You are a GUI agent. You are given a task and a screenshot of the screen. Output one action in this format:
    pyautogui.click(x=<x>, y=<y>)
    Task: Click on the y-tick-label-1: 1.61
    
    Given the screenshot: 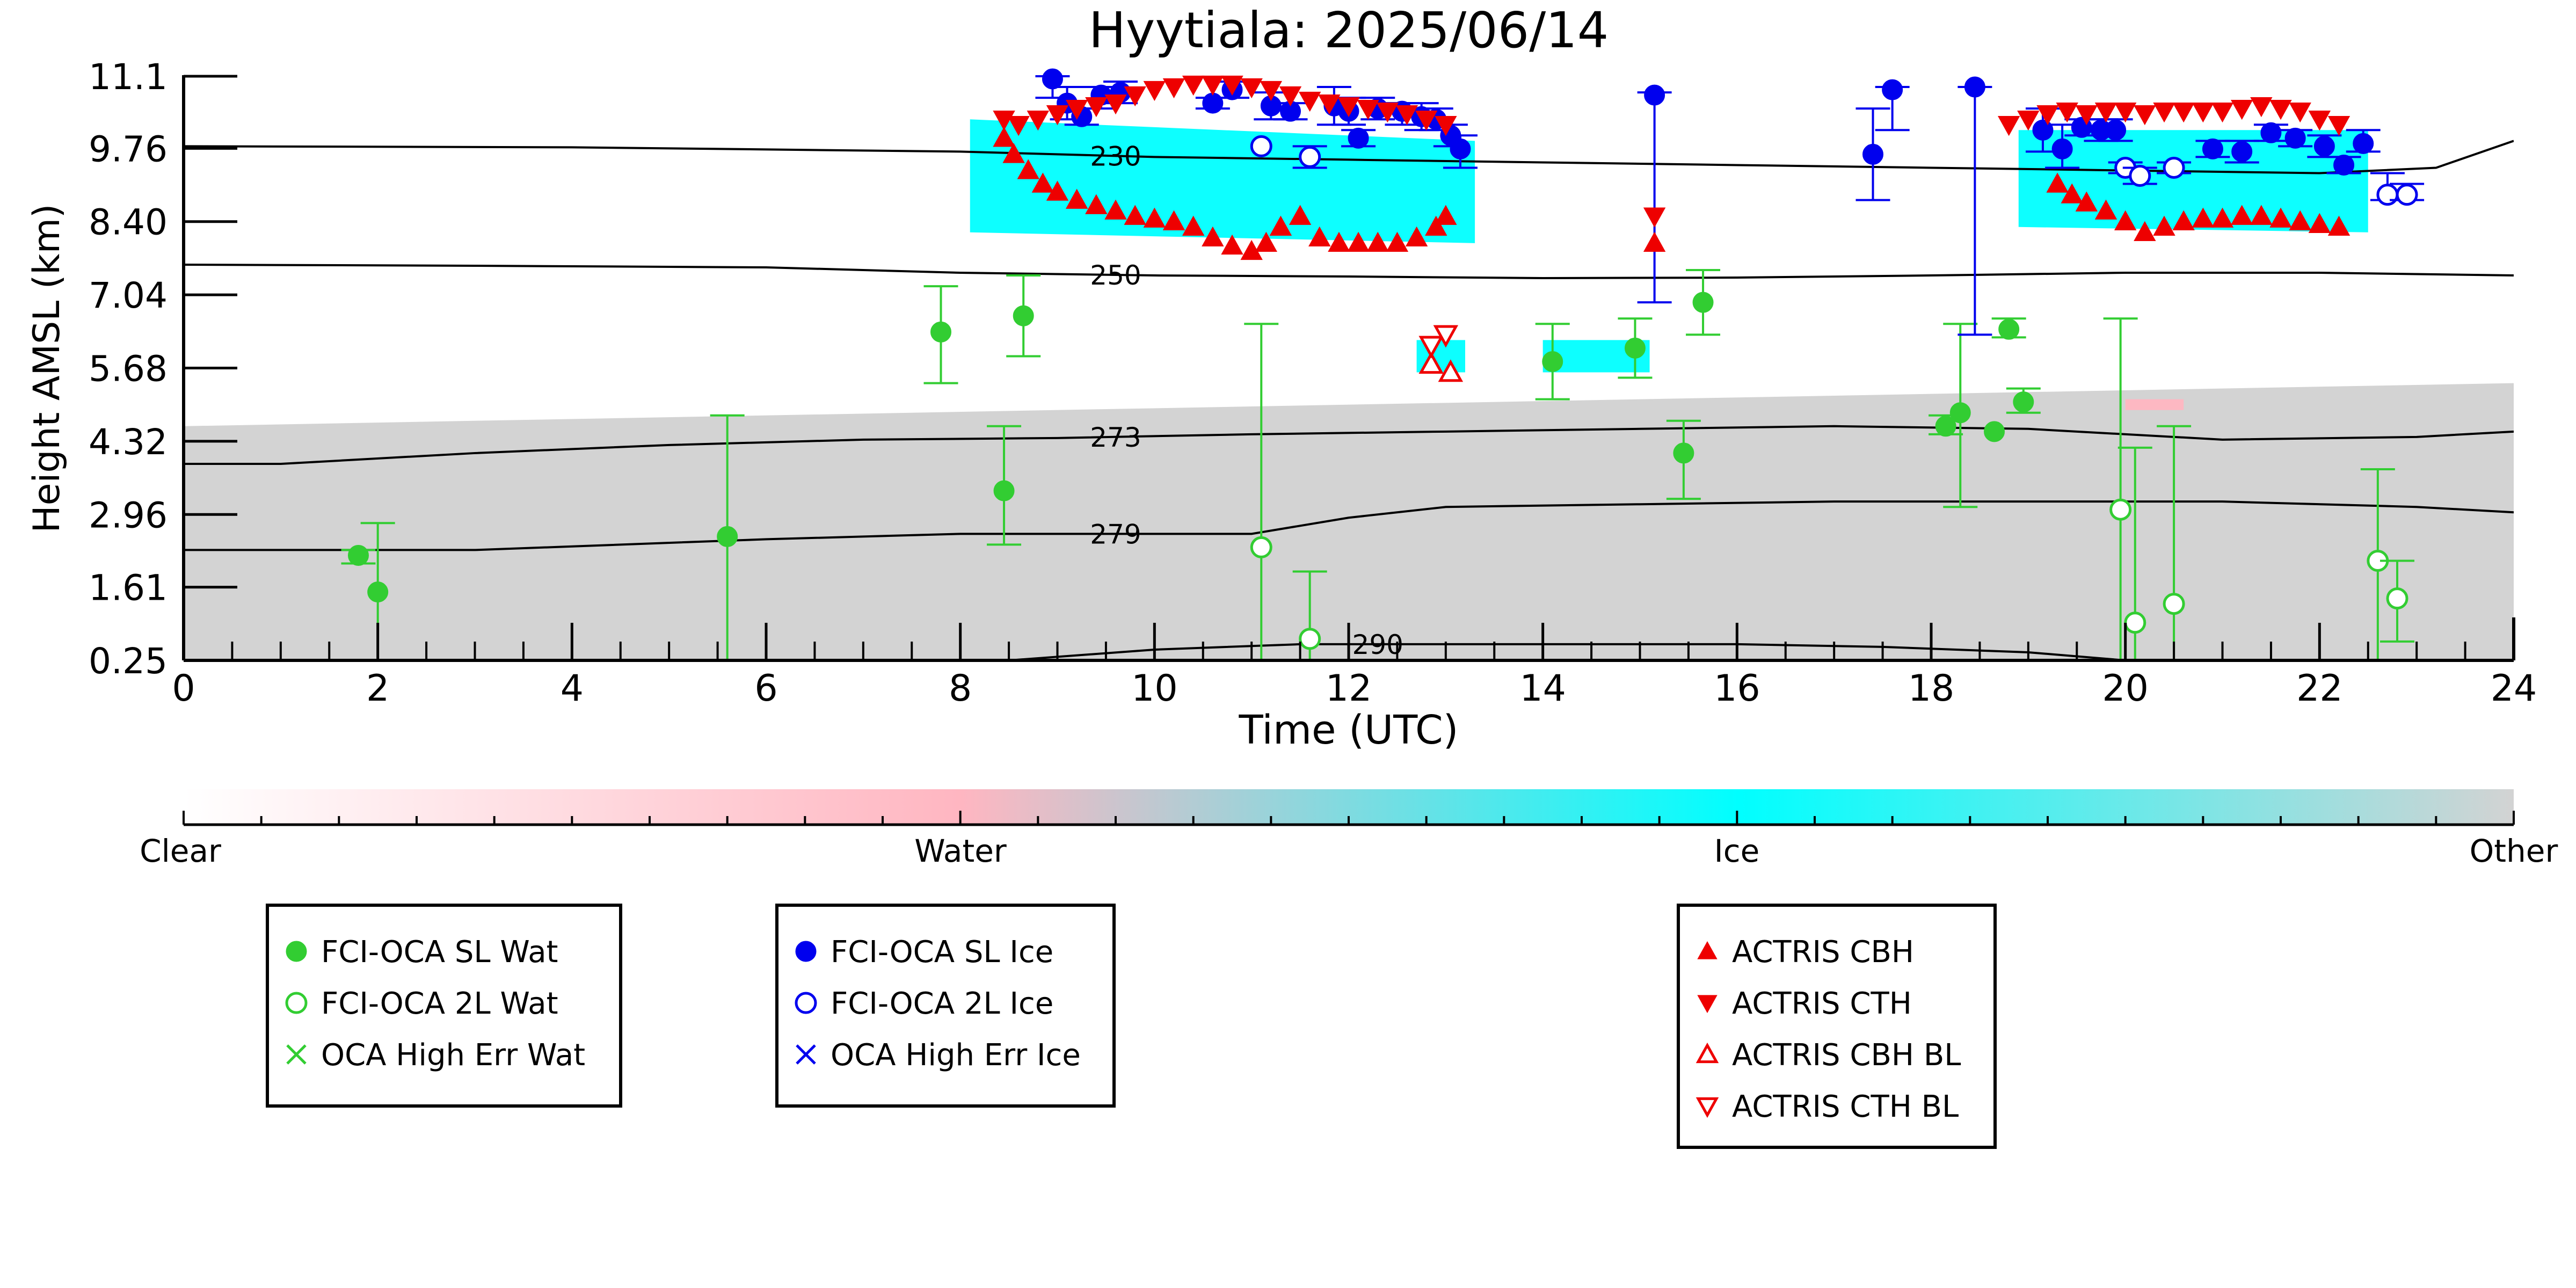 What is the action you would take?
    pyautogui.click(x=128, y=588)
    